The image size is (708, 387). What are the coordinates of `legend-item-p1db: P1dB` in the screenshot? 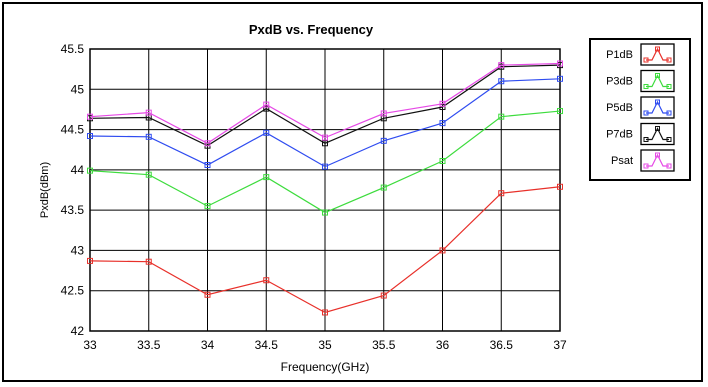 It's located at (640, 54).